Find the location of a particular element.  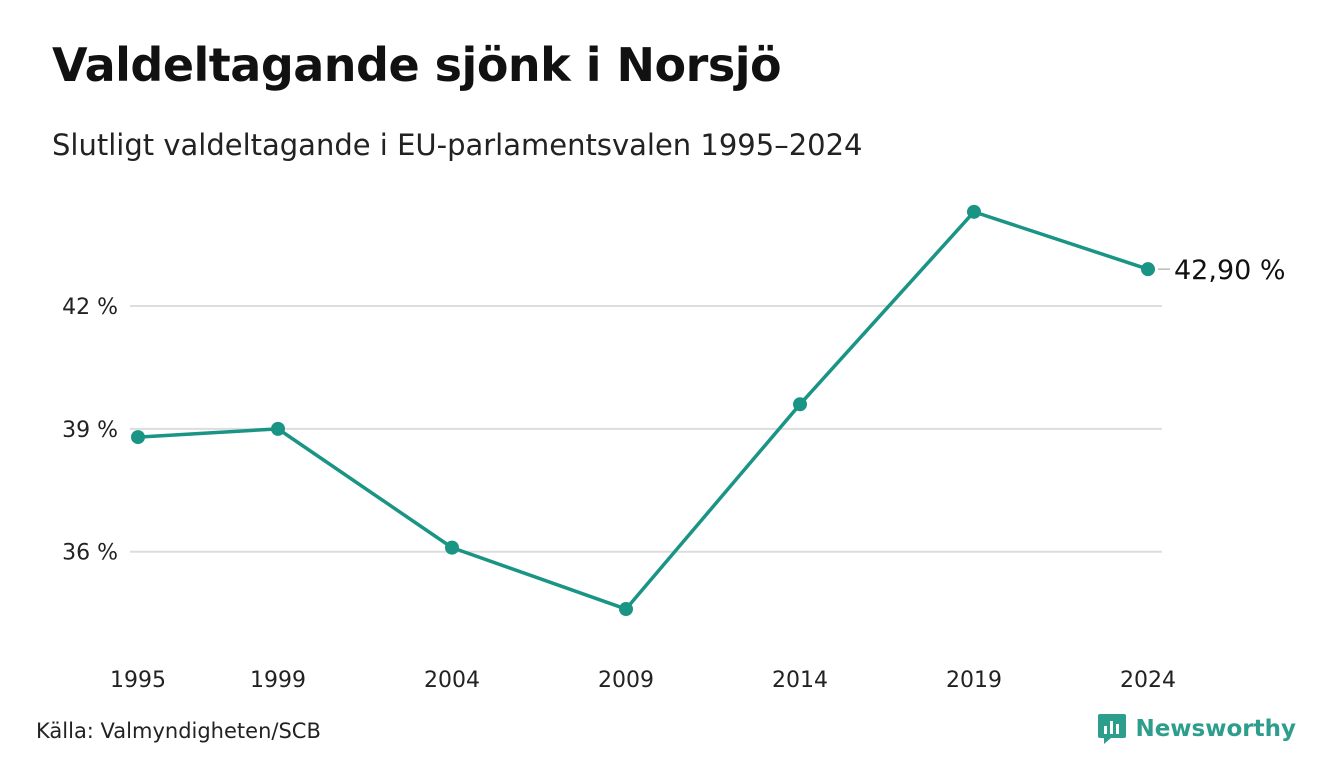

x-tick-label: 1995 is located at coordinates (138, 680).